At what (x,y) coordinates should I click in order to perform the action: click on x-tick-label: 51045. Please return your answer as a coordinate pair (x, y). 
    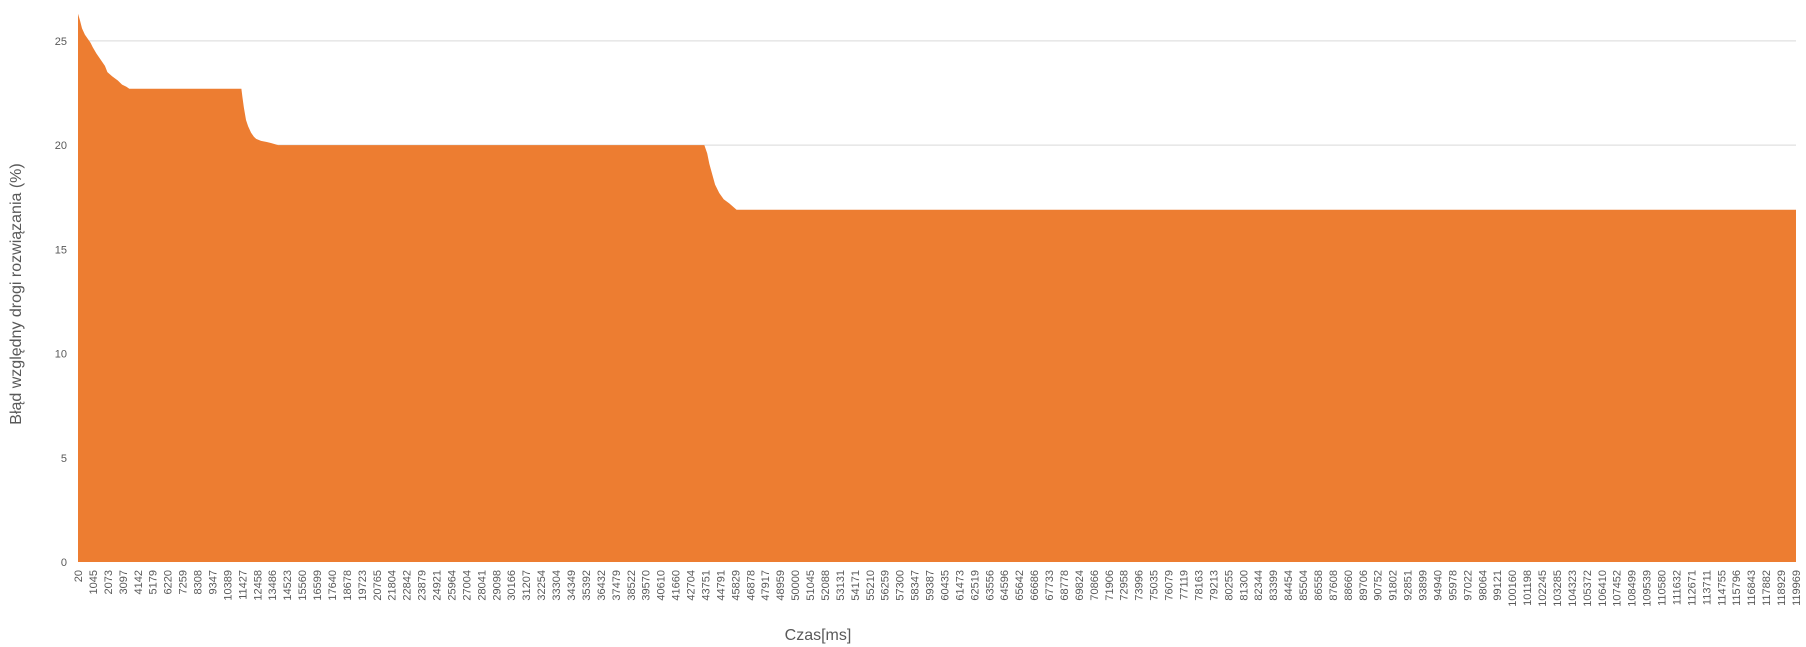
    Looking at the image, I should click on (811, 585).